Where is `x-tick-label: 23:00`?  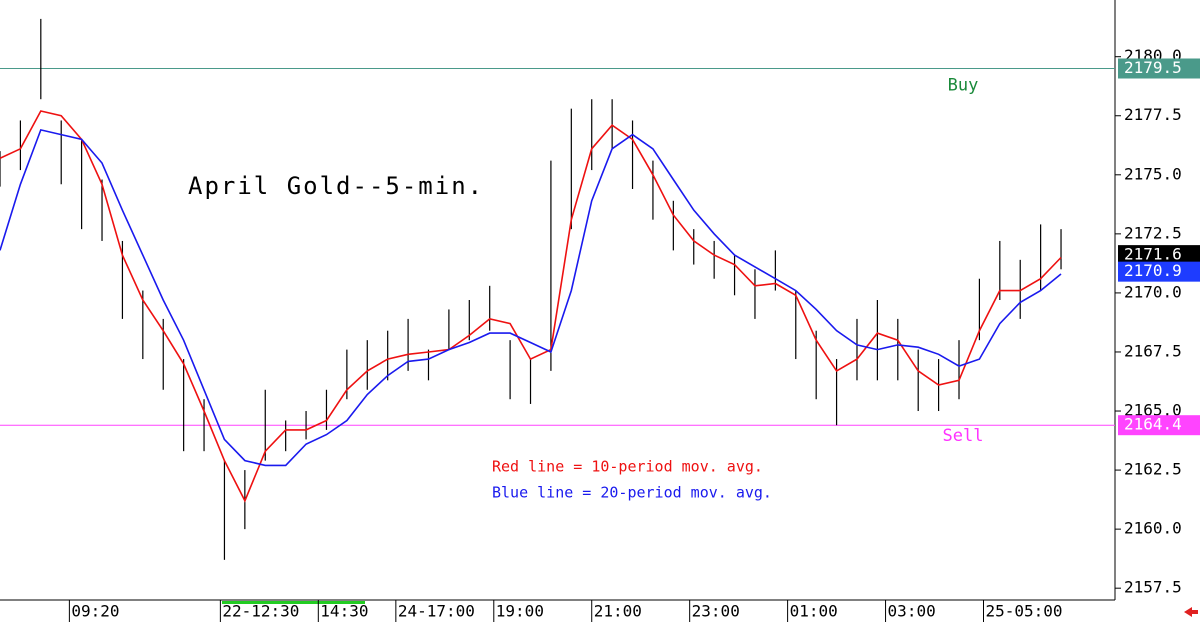
x-tick-label: 23:00 is located at coordinates (716, 611).